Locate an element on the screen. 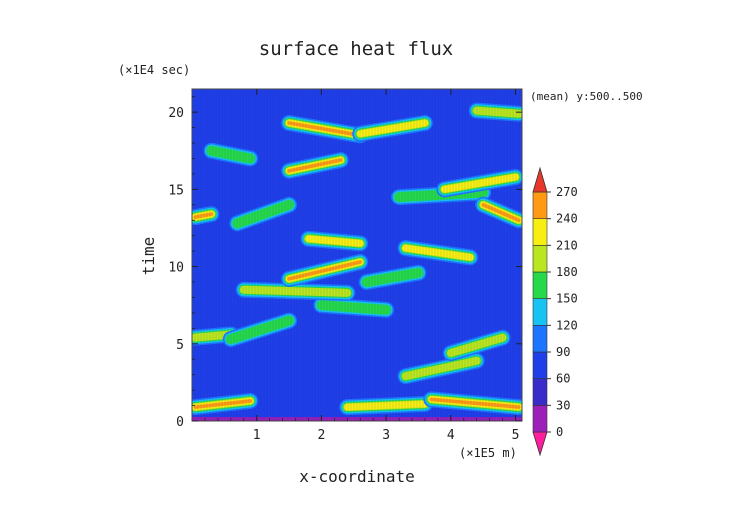  x-tick-label: 1 is located at coordinates (257, 435).